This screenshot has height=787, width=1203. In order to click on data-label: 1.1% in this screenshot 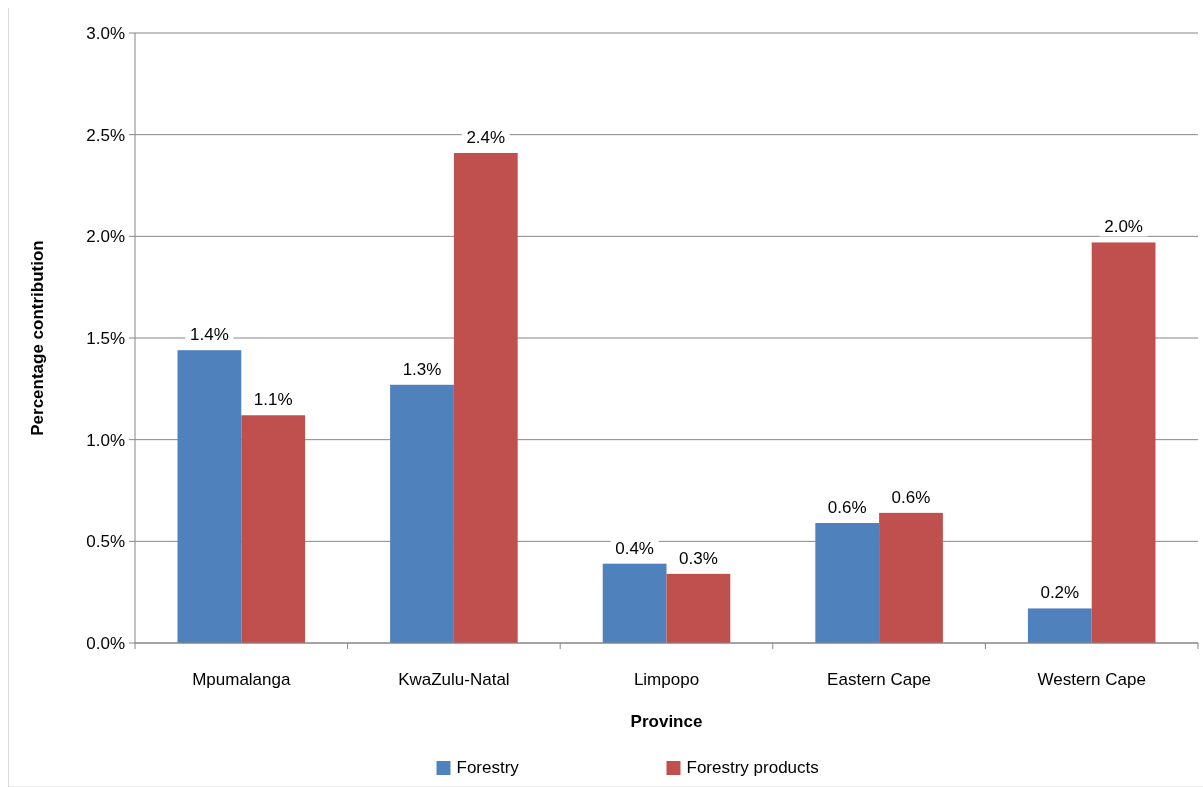, I will do `click(273, 400)`.